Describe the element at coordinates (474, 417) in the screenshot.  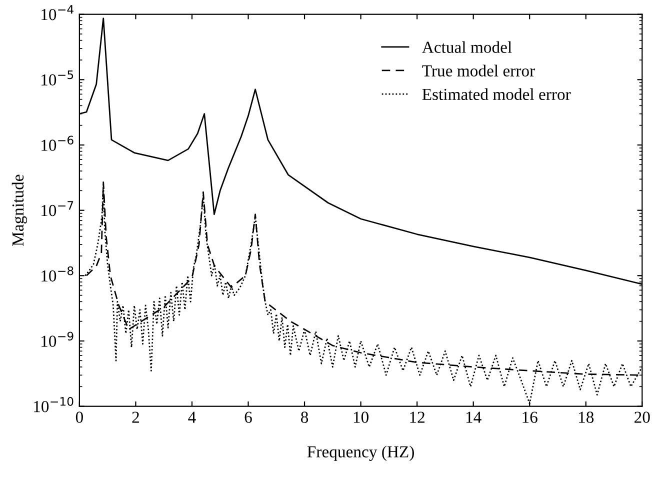
I see `x-tick-label: 14` at that location.